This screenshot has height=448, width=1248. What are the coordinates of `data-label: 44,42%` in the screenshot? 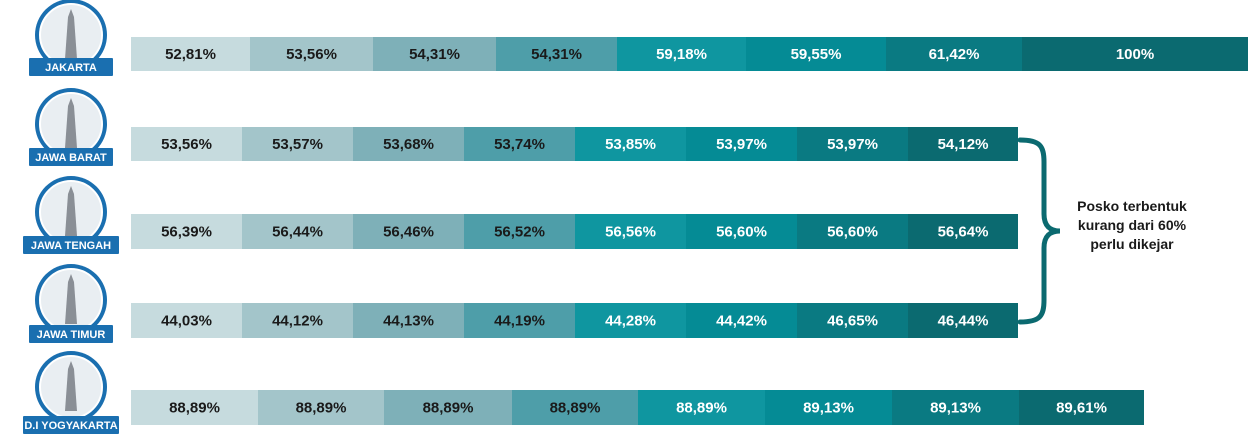 It's located at (741, 321).